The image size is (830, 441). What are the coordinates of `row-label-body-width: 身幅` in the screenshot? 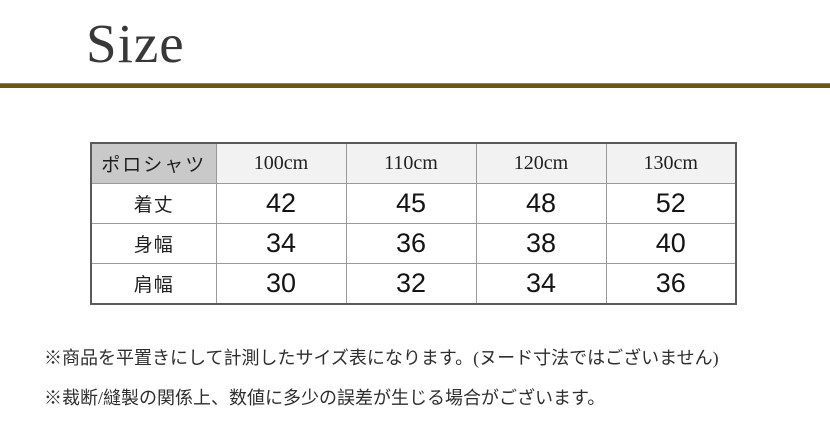 It's located at (153, 243).